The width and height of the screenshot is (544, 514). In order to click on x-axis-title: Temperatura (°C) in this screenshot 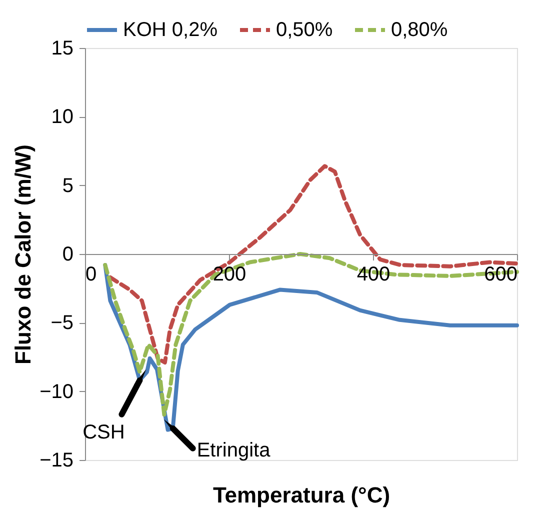, I will do `click(301, 495)`.